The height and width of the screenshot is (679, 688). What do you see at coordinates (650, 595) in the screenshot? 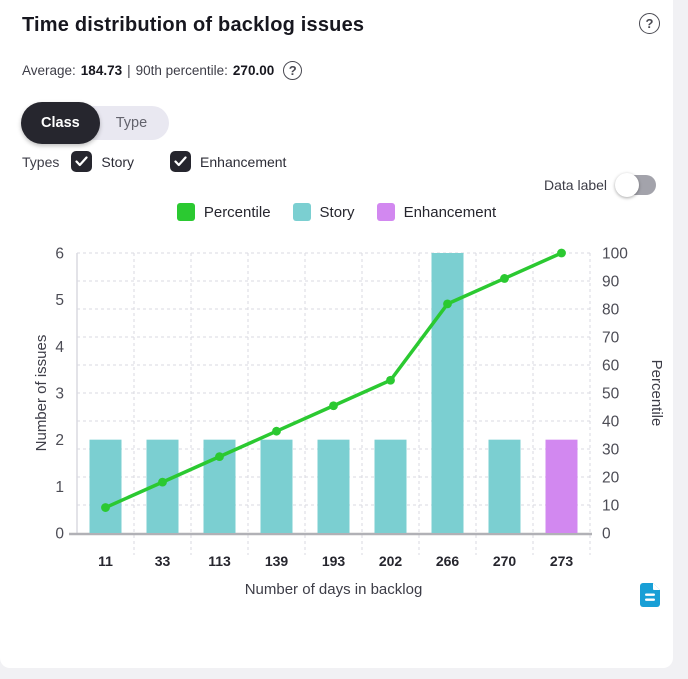
I see `document-icon` at bounding box center [650, 595].